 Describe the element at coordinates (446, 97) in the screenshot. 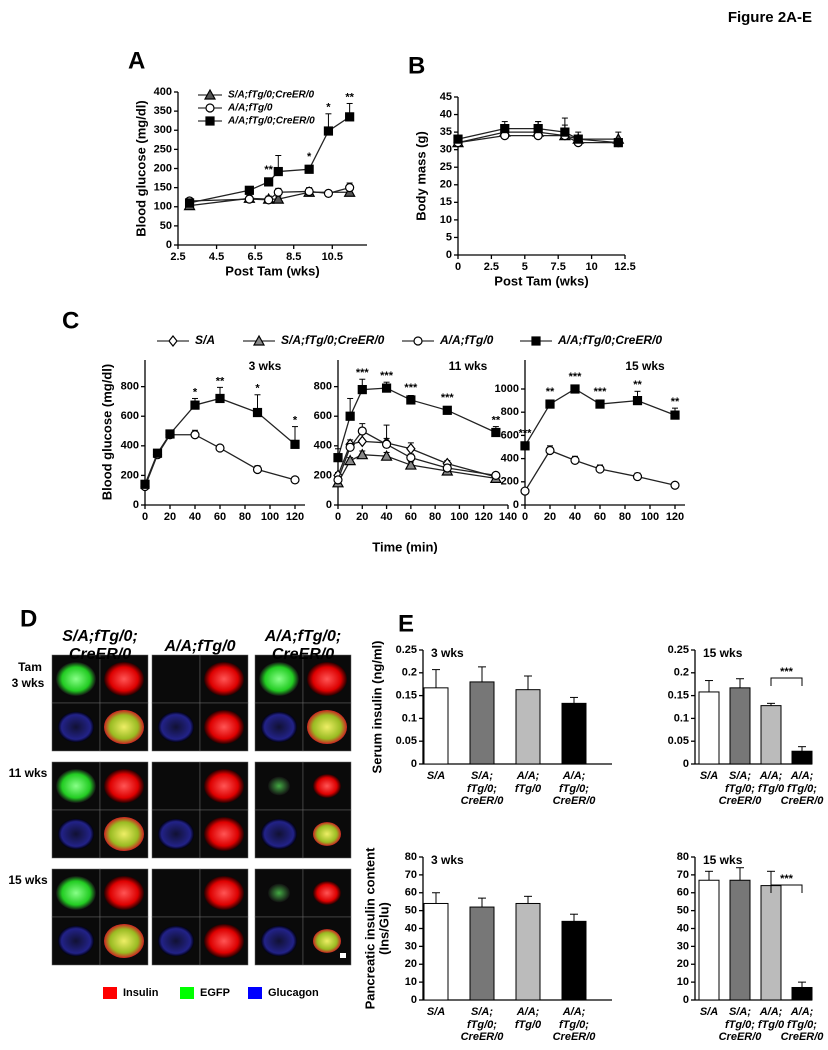

I see `y-tick-label: 45` at that location.